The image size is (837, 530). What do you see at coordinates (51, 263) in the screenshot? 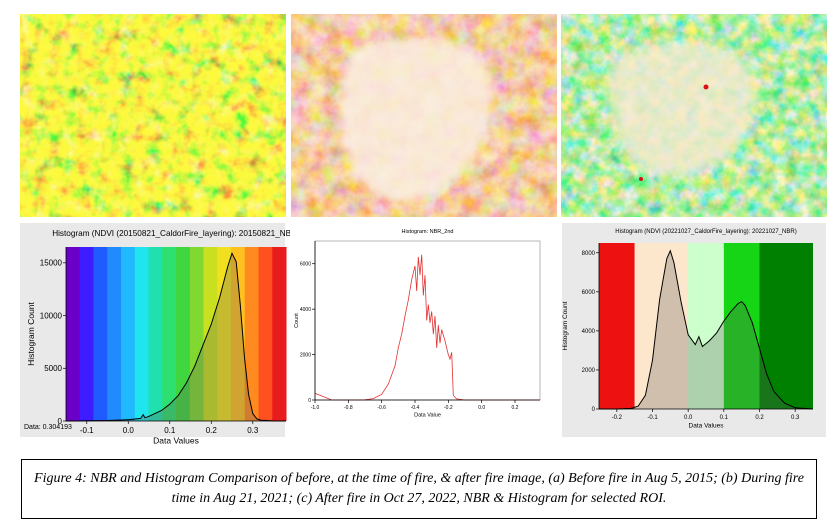
I see `y-tick-label: 15000` at bounding box center [51, 263].